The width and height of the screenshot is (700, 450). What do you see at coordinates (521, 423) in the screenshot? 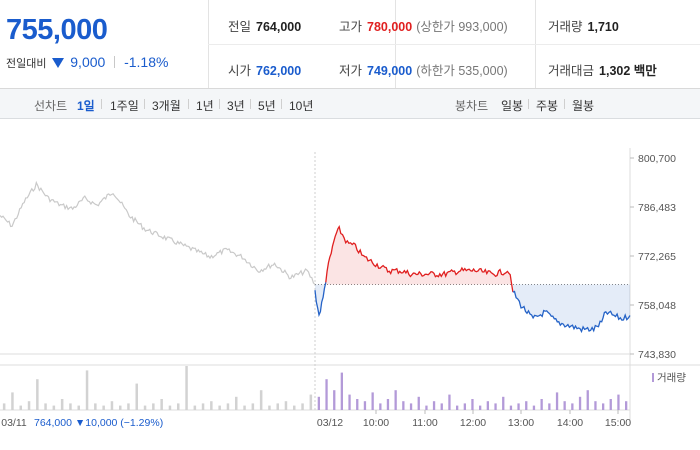
I see `x-tick-label: 13:00` at bounding box center [521, 423].